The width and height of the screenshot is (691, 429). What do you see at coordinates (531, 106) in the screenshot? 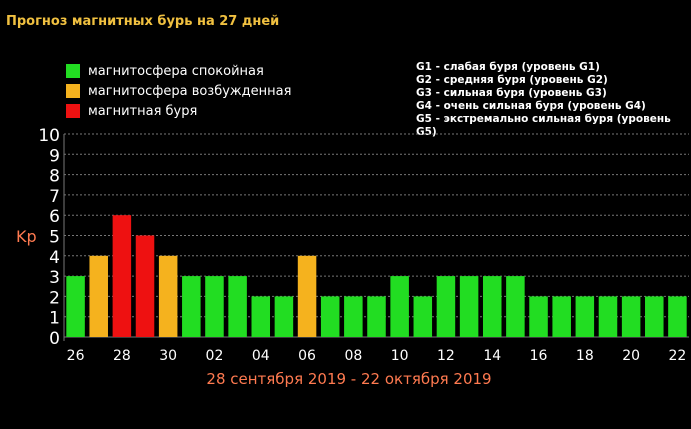
I see `g-level-4: G4 - очень сильная буря (уровень G4)` at bounding box center [531, 106].